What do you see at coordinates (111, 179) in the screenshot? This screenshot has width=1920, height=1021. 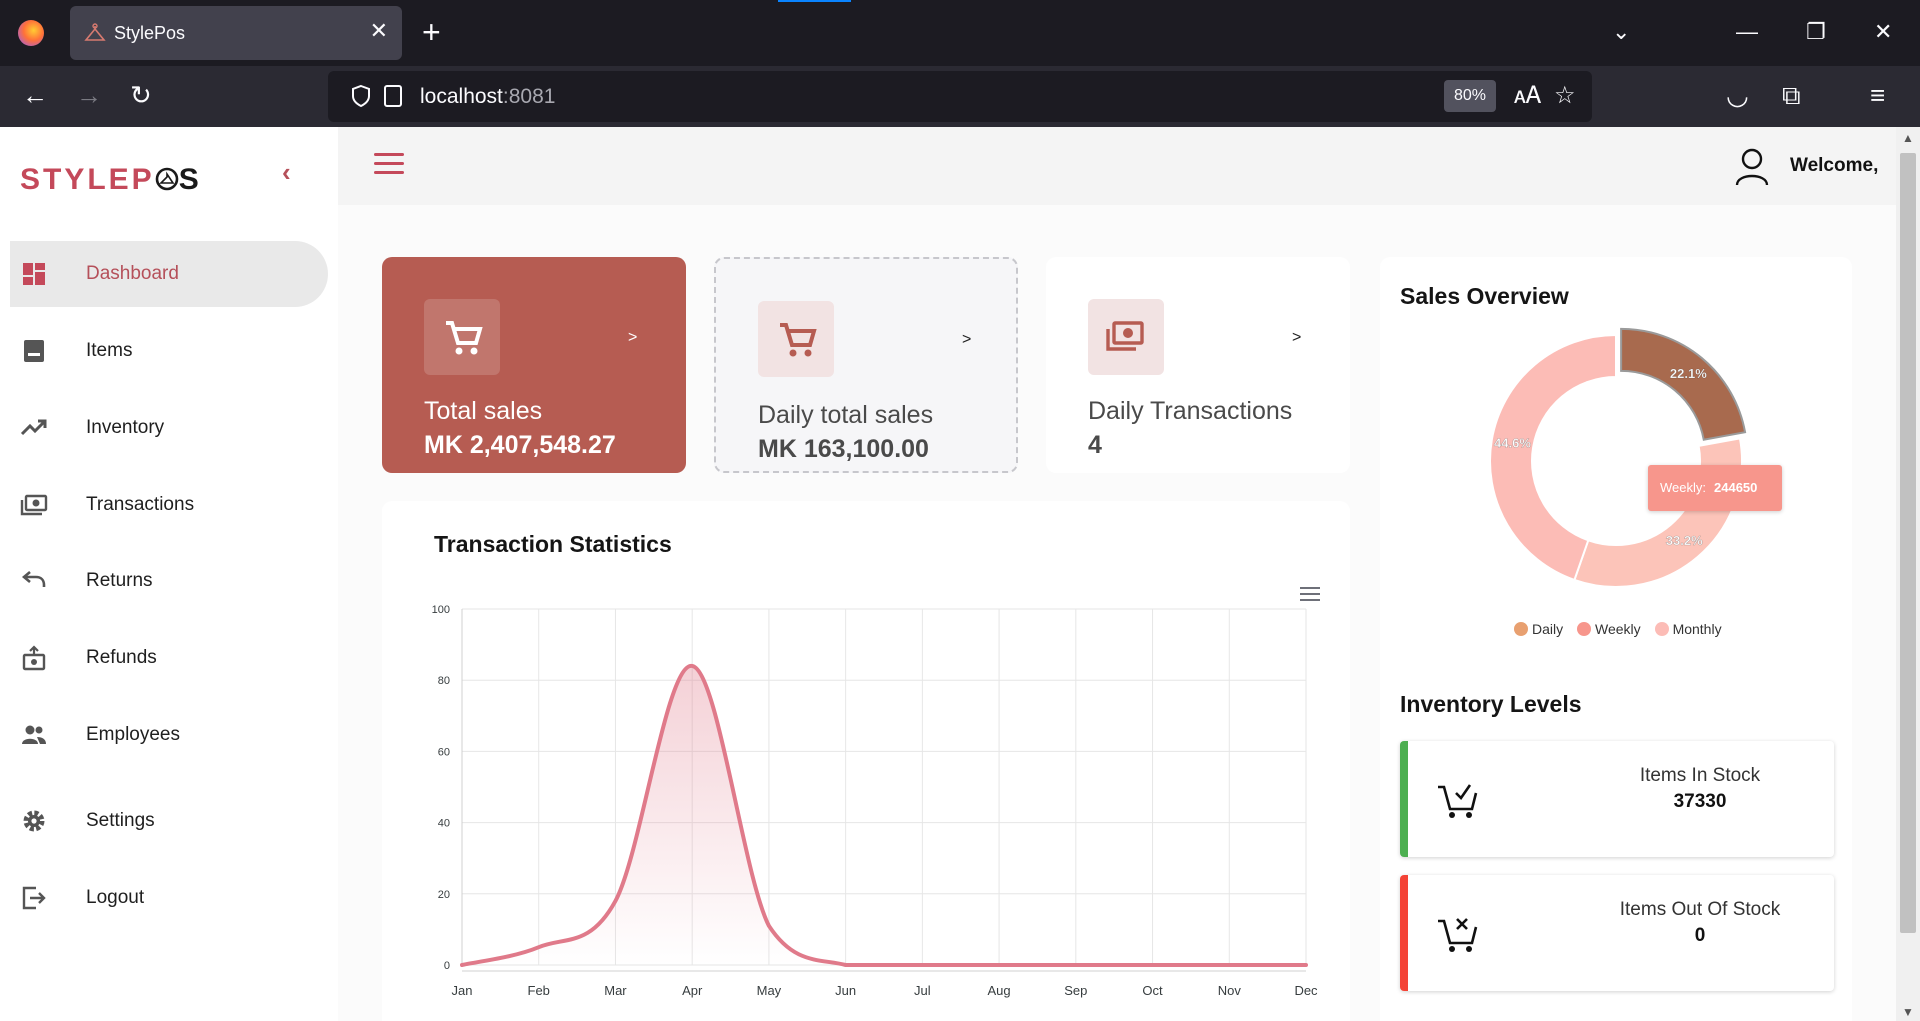 I see `brand-logo: STYLEP S` at bounding box center [111, 179].